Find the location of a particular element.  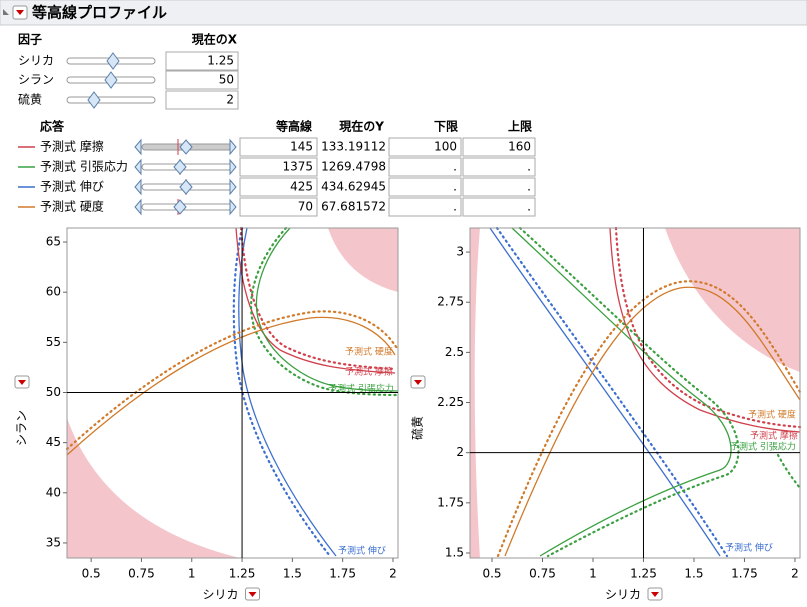

y-tick-label: 40 is located at coordinates (53, 492).